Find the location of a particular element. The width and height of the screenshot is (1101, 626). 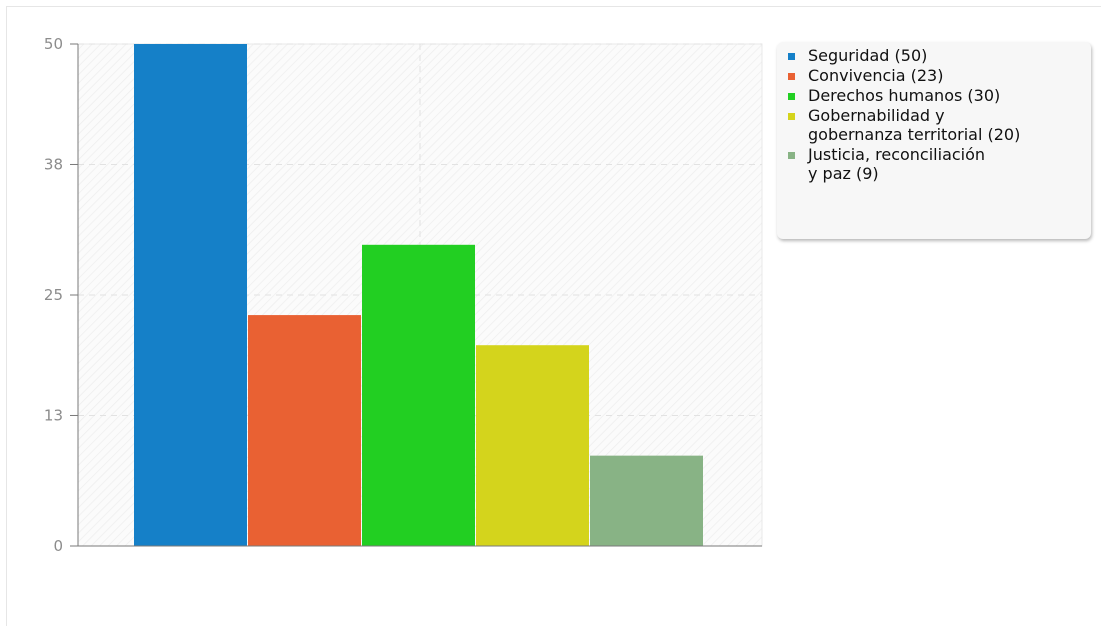

legend-item: Seguridad (50) is located at coordinates (935, 55).